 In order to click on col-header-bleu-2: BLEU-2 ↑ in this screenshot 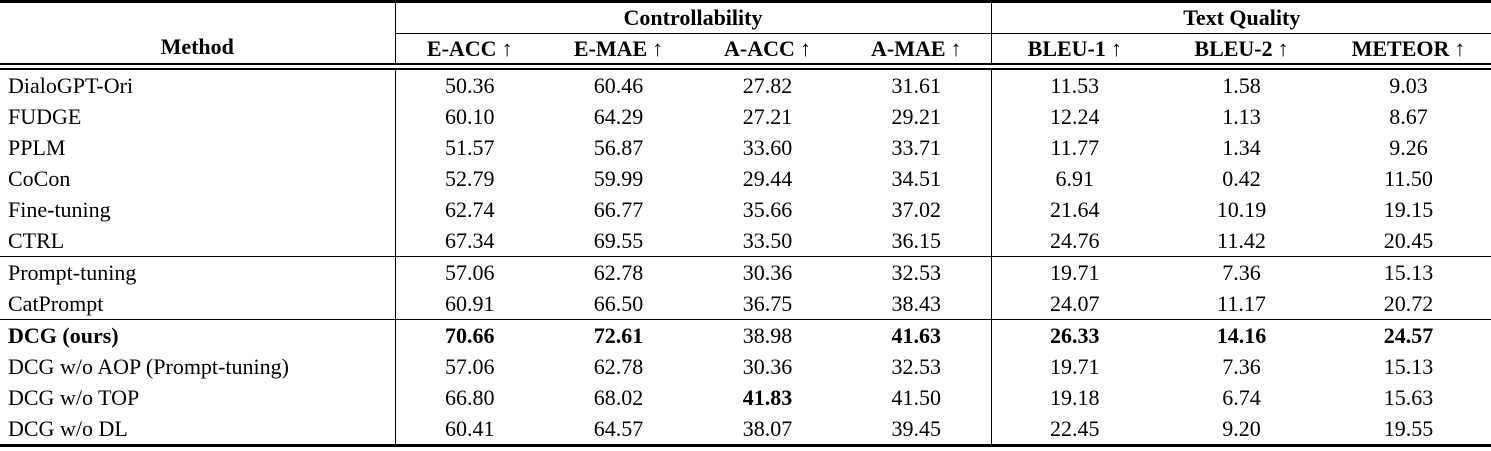, I will do `click(1242, 51)`.